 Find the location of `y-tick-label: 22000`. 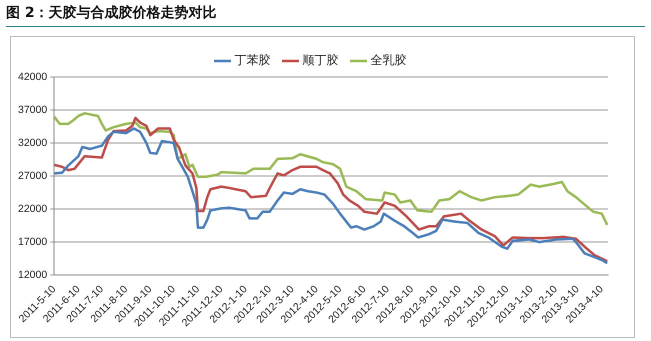

y-tick-label: 22000 is located at coordinates (33, 208).